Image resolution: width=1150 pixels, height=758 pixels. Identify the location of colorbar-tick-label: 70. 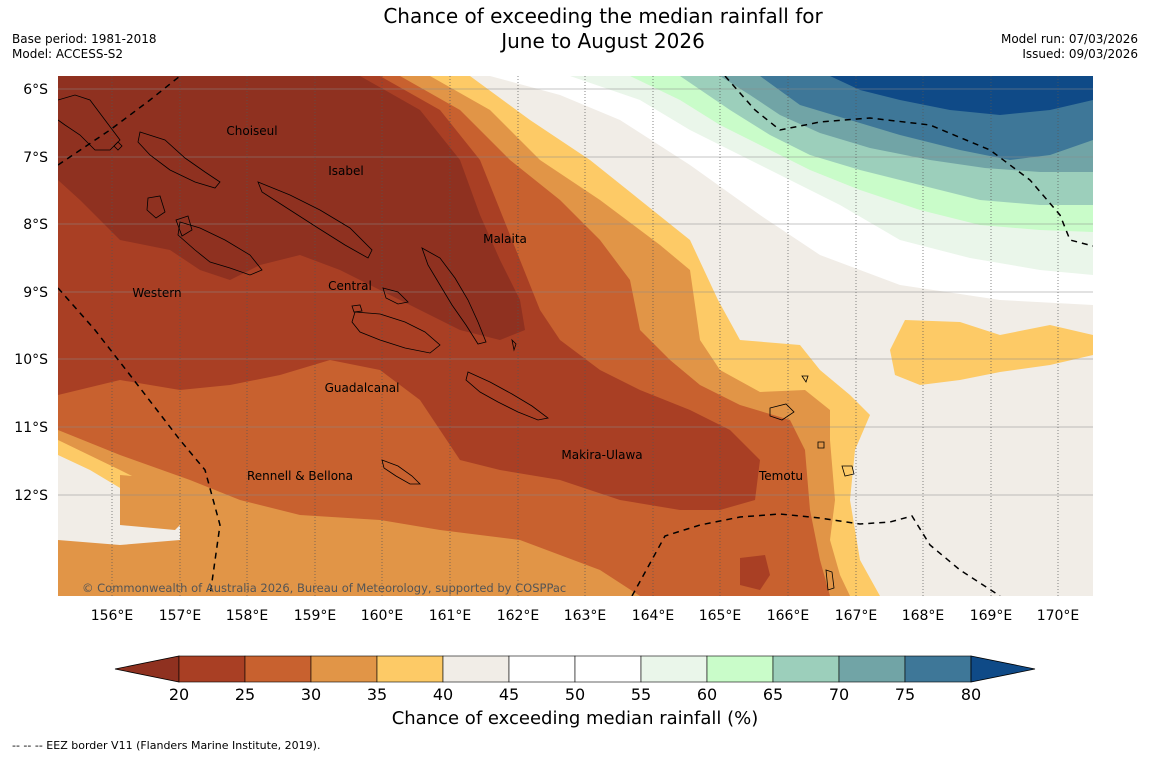
(839, 694).